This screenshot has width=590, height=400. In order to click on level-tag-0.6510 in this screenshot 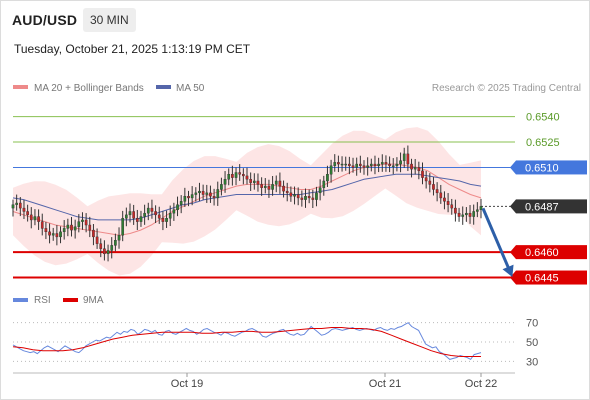, I will do `click(551, 167)`.